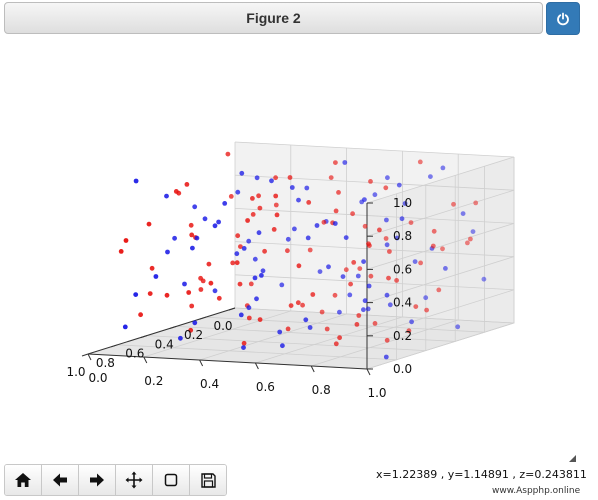 Image resolution: width=598 pixels, height=500 pixels. What do you see at coordinates (402, 269) in the screenshot?
I see `z-tick-label: 0.6` at bounding box center [402, 269].